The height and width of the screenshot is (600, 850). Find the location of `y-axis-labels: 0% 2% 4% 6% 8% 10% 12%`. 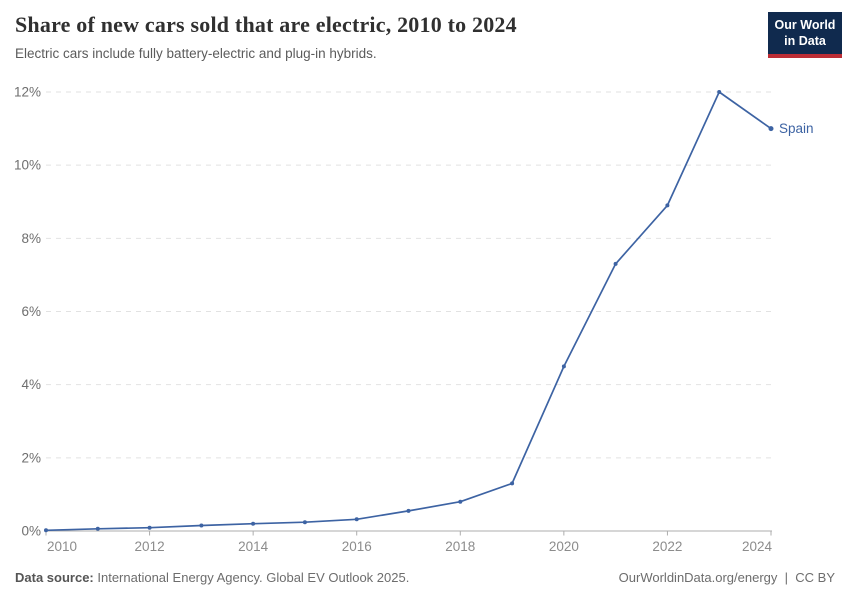

y-axis-labels: 0% 2% 4% 6% 8% 10% 12% is located at coordinates (27, 312).